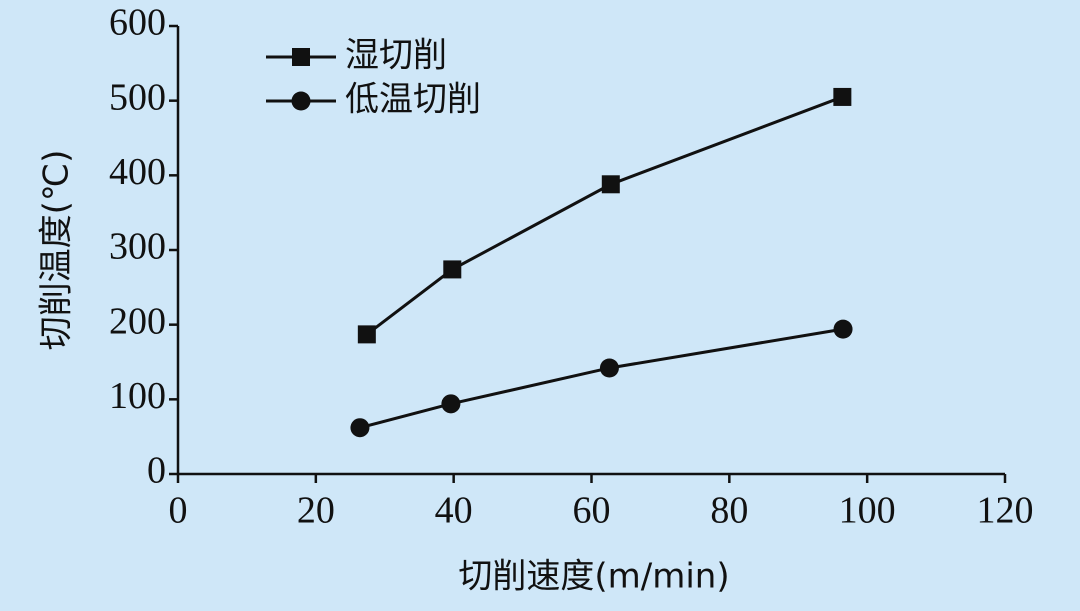  I want to click on x-axis-label: 切削速度(m/min), so click(593, 577).